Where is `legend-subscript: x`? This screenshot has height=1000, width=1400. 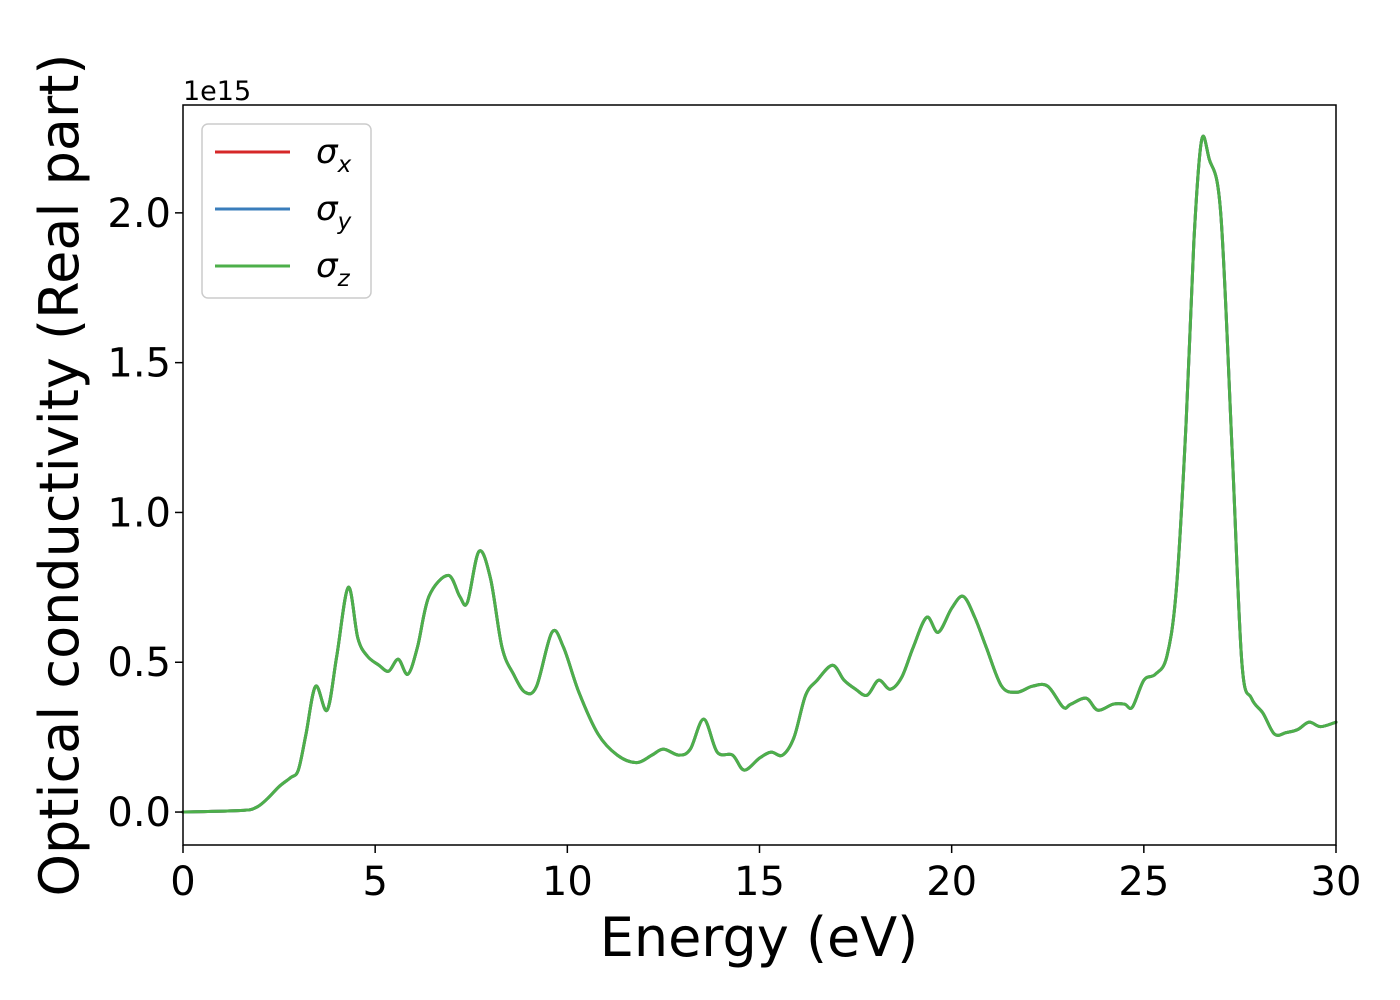
legend-subscript: x is located at coordinates (344, 165).